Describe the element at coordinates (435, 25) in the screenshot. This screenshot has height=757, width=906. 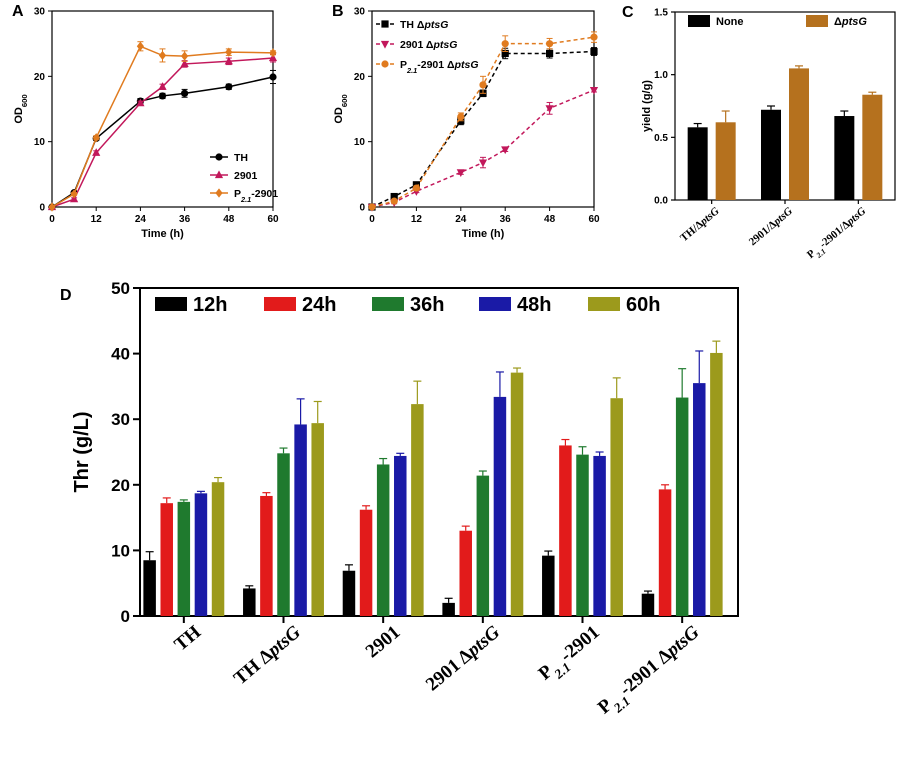
I see `legend-gene: ptsG` at that location.